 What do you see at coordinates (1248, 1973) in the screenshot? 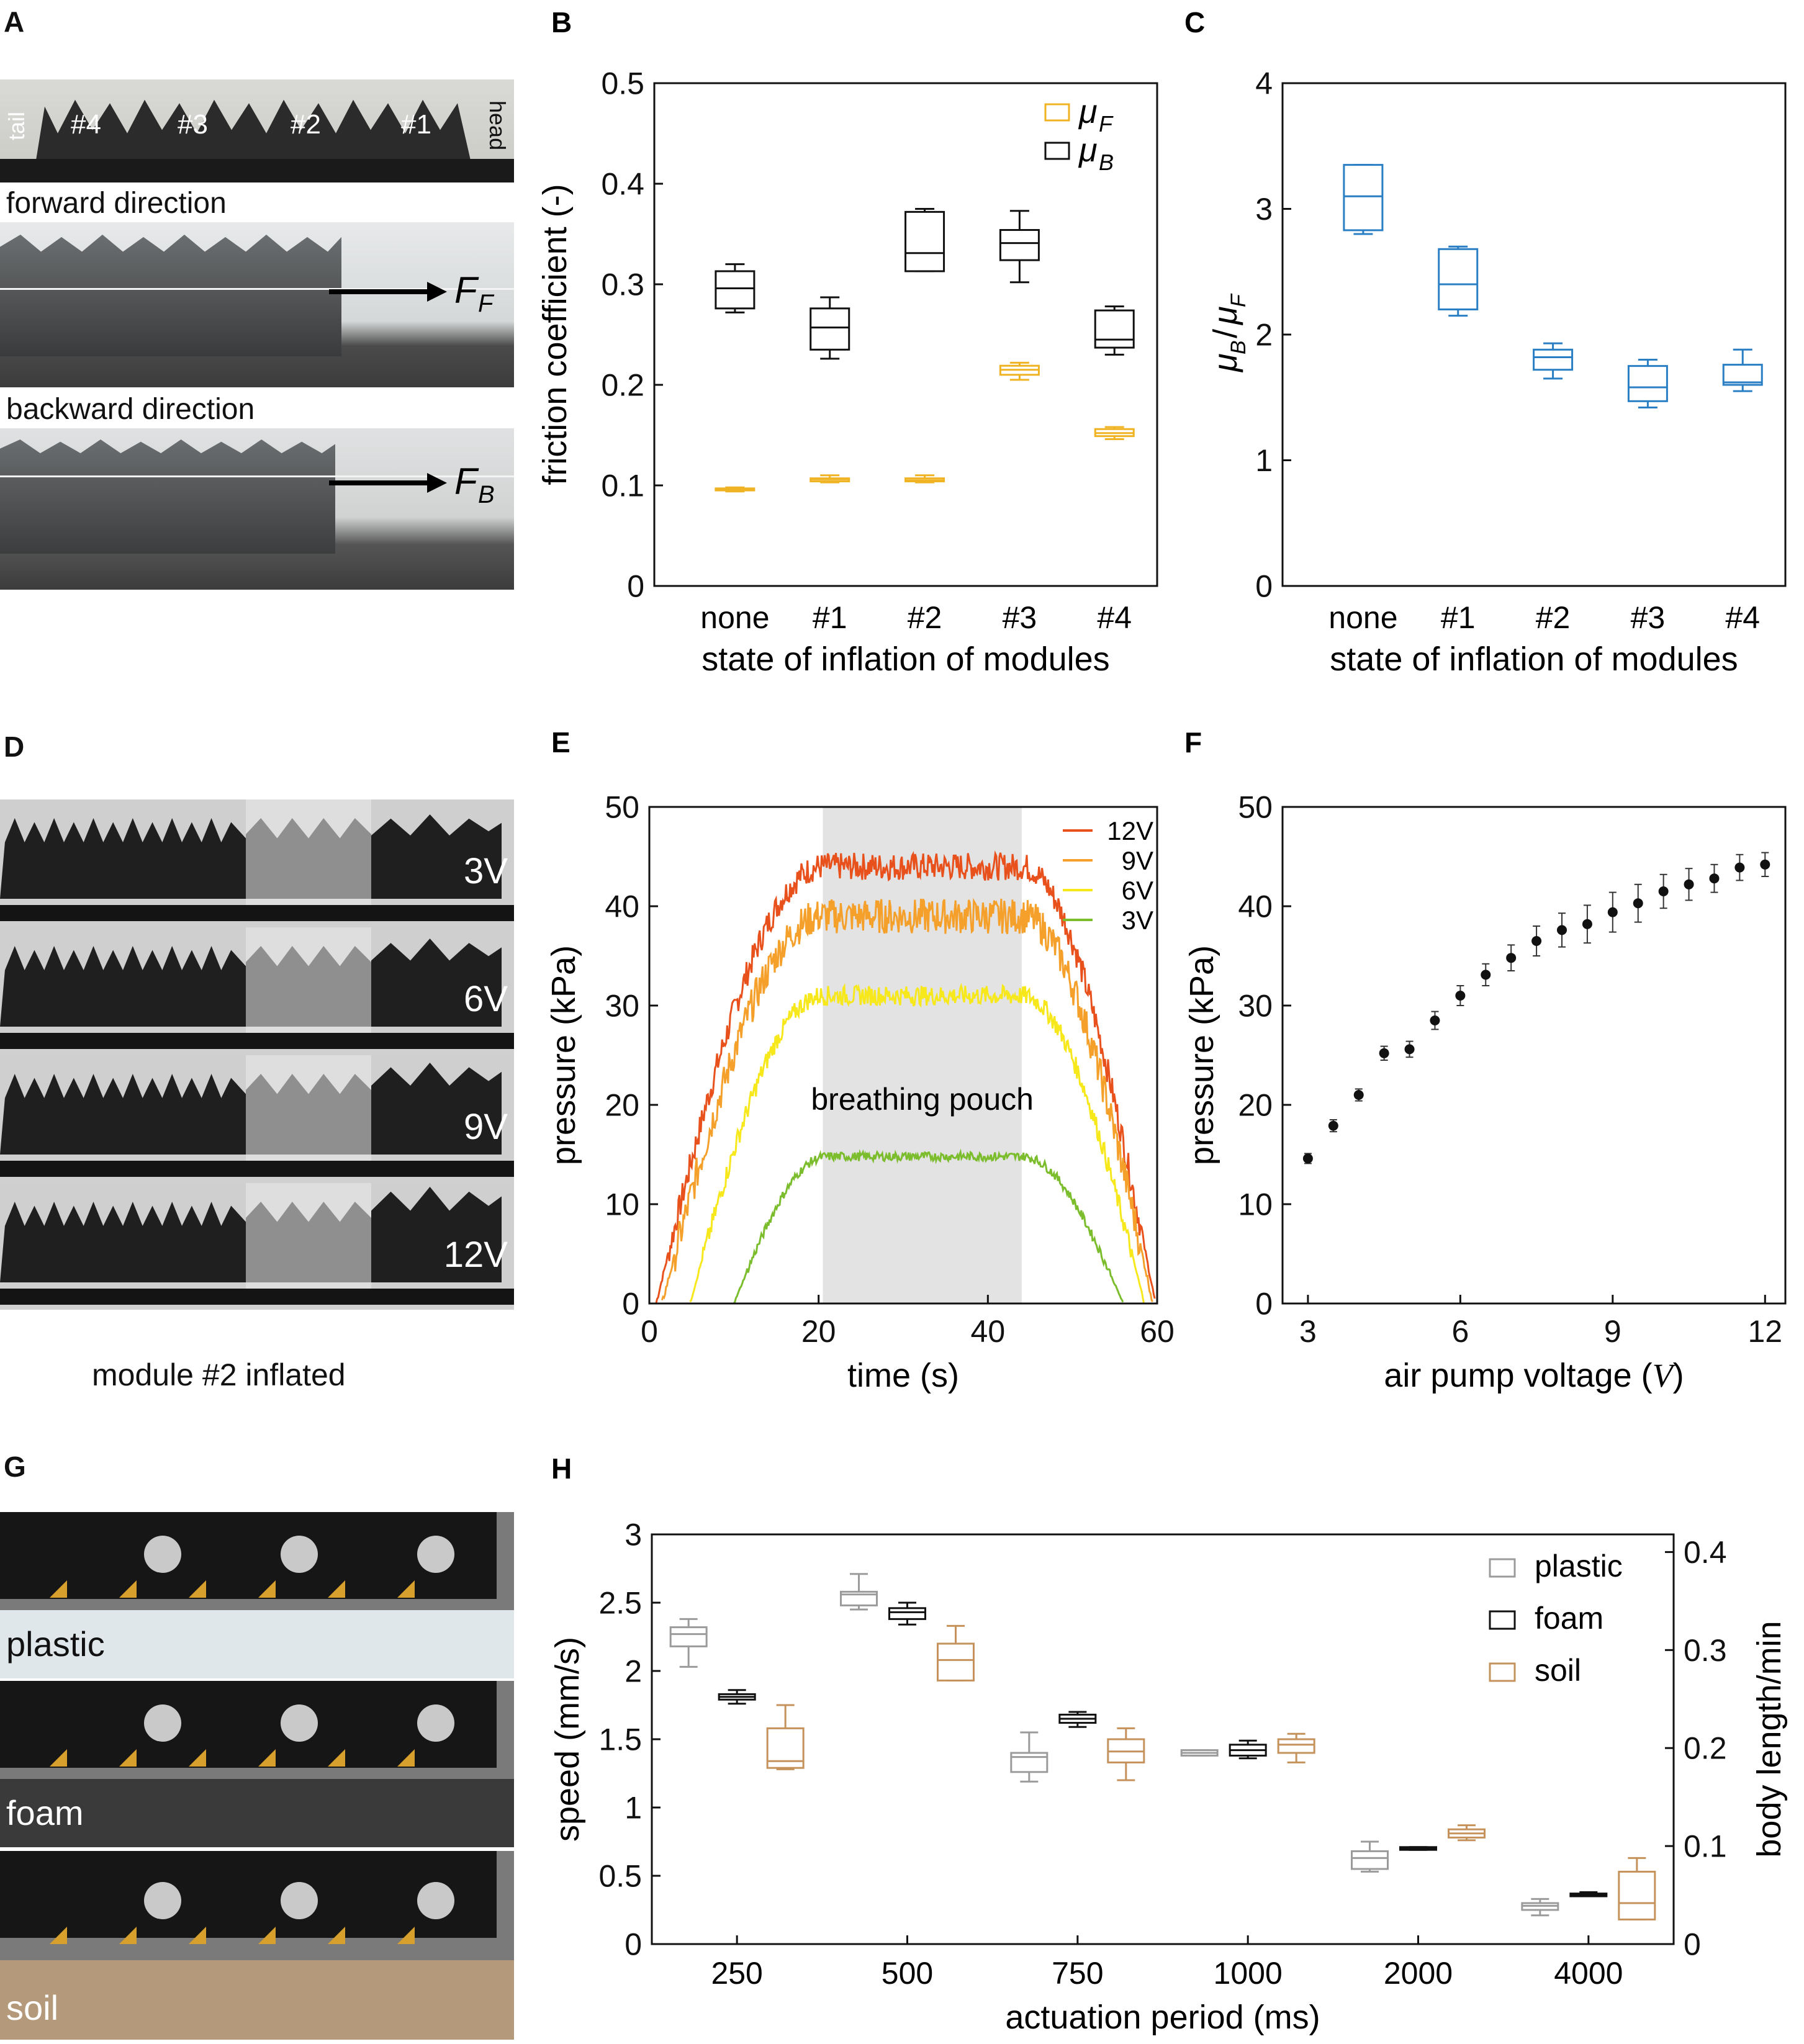
I see `x-tick-label: 1000` at bounding box center [1248, 1973].